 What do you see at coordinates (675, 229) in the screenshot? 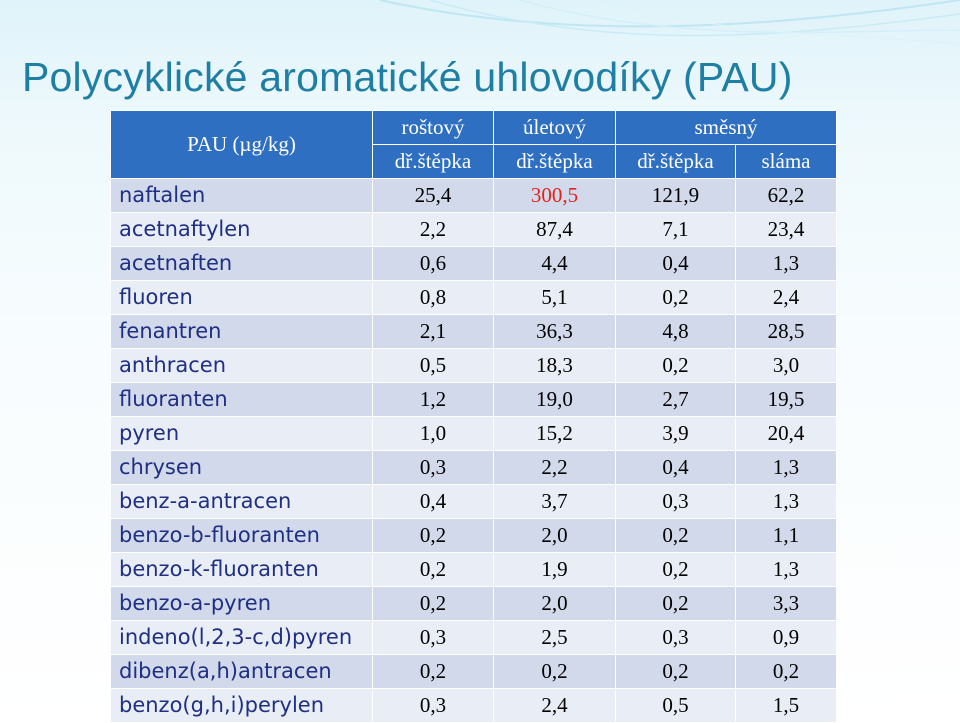
I see `table-cell: 7,1` at bounding box center [675, 229].